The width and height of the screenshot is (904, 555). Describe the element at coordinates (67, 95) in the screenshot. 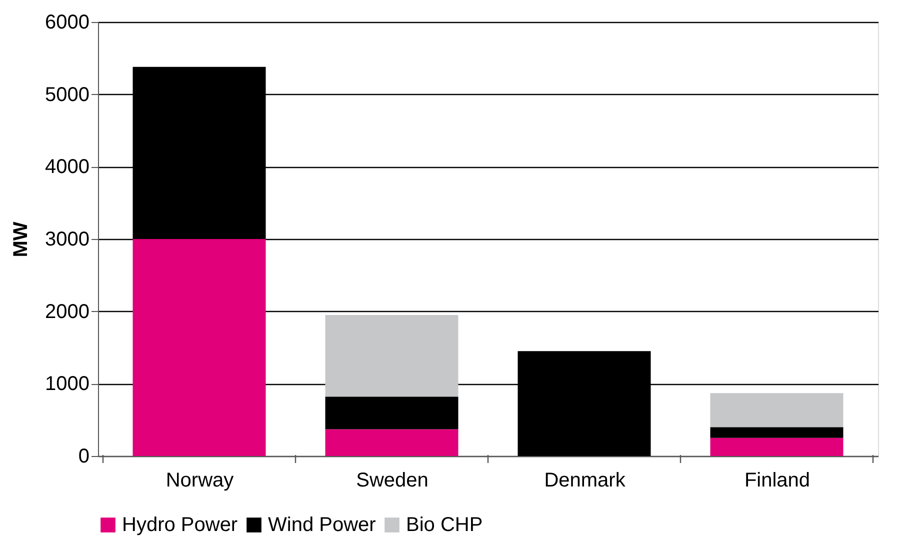

I see `y-tick-label: 5000` at that location.